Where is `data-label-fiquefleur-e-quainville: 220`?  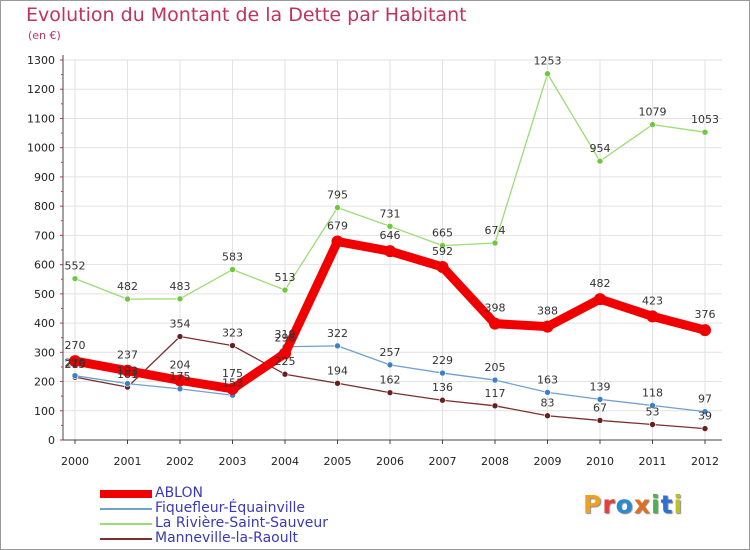
data-label-fiquefleur-e-quainville: 220 is located at coordinates (75, 363).